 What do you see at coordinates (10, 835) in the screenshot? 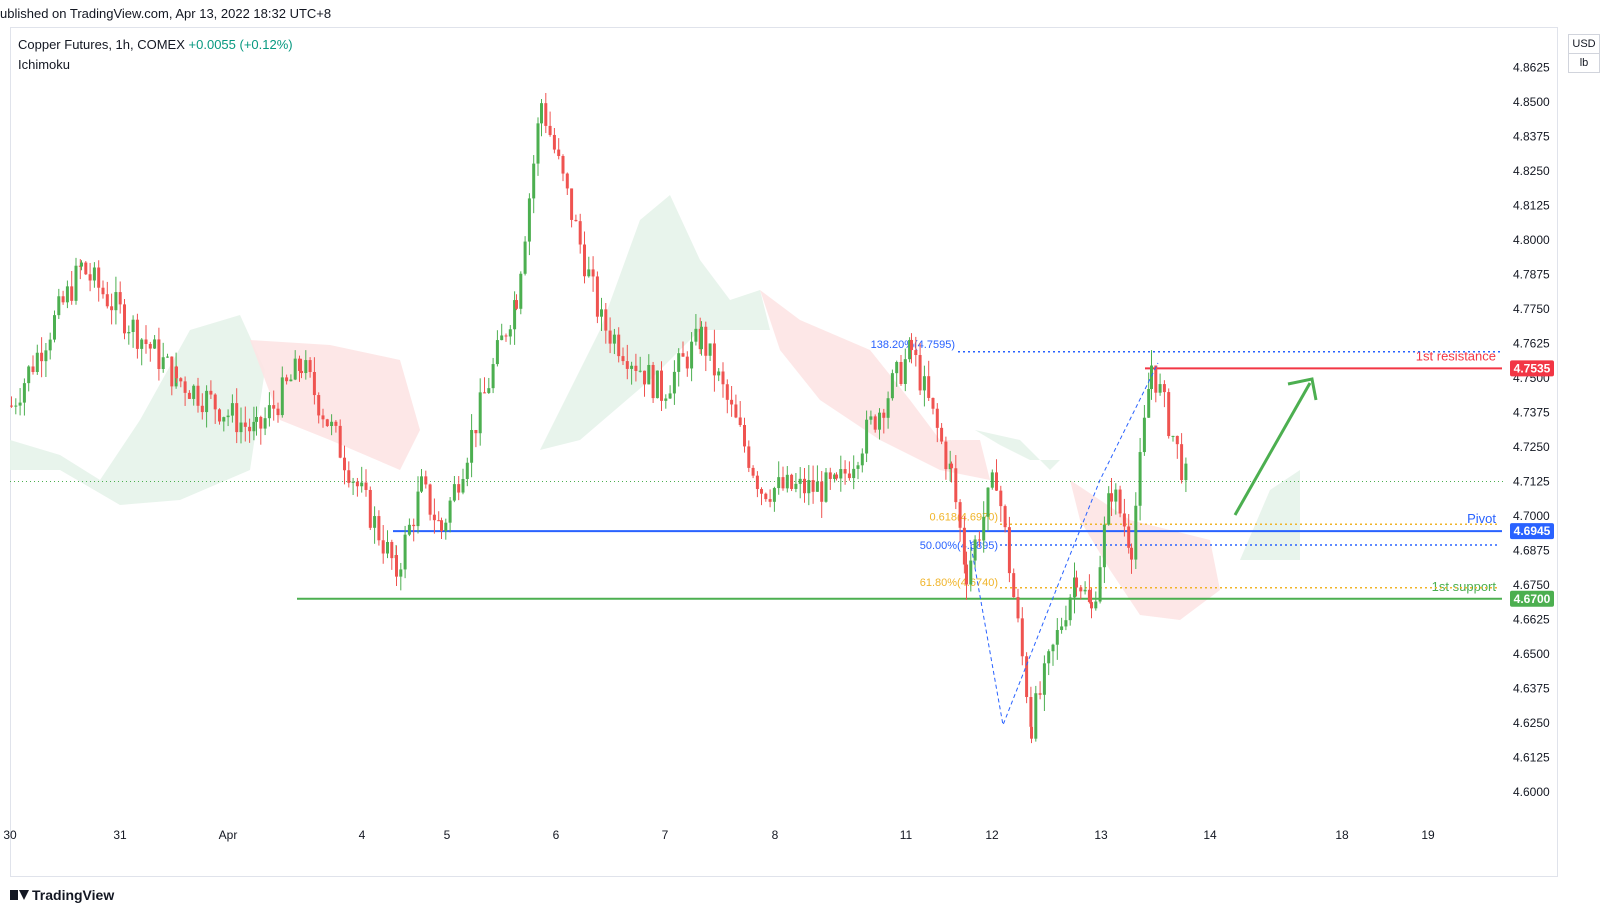
I see `x-tick-label: 30` at bounding box center [10, 835].